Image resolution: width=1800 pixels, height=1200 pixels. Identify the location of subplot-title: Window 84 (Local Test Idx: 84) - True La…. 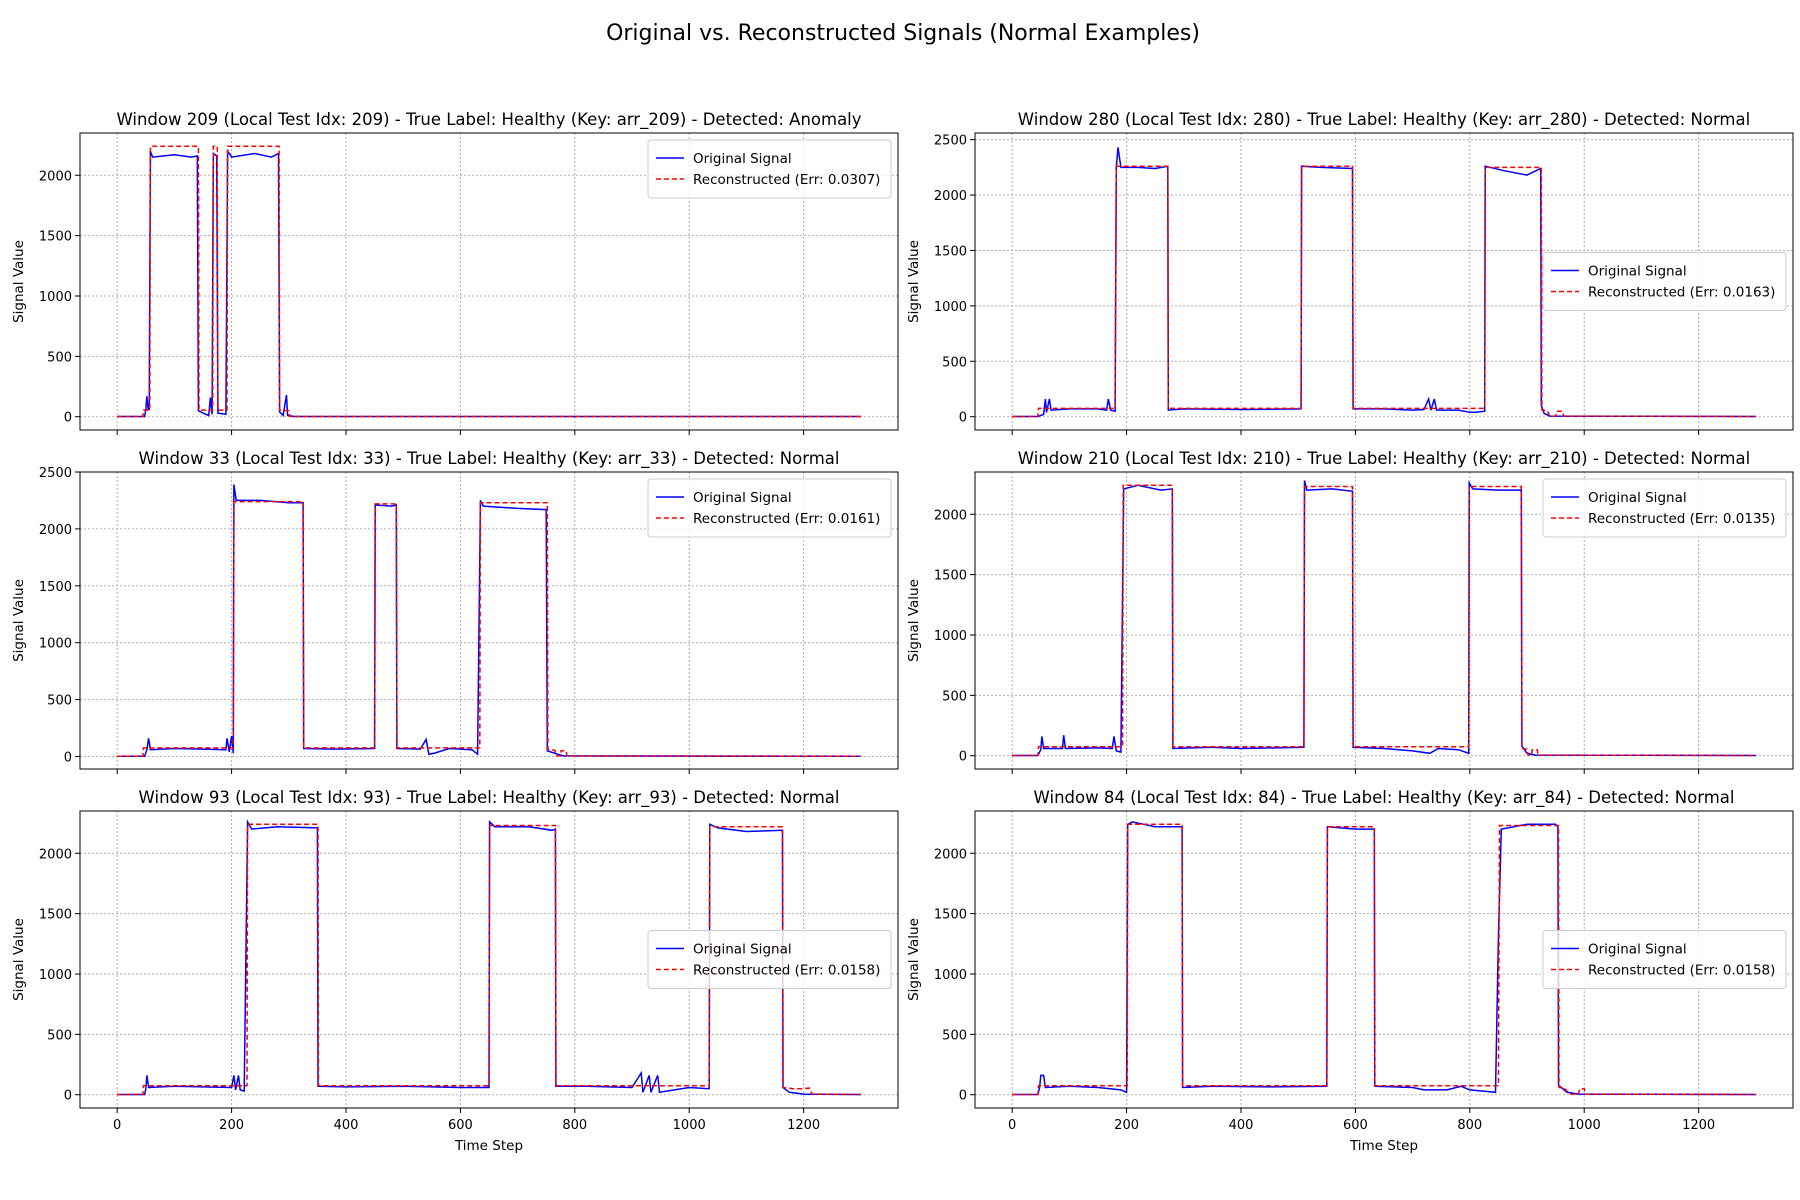
(1384, 798).